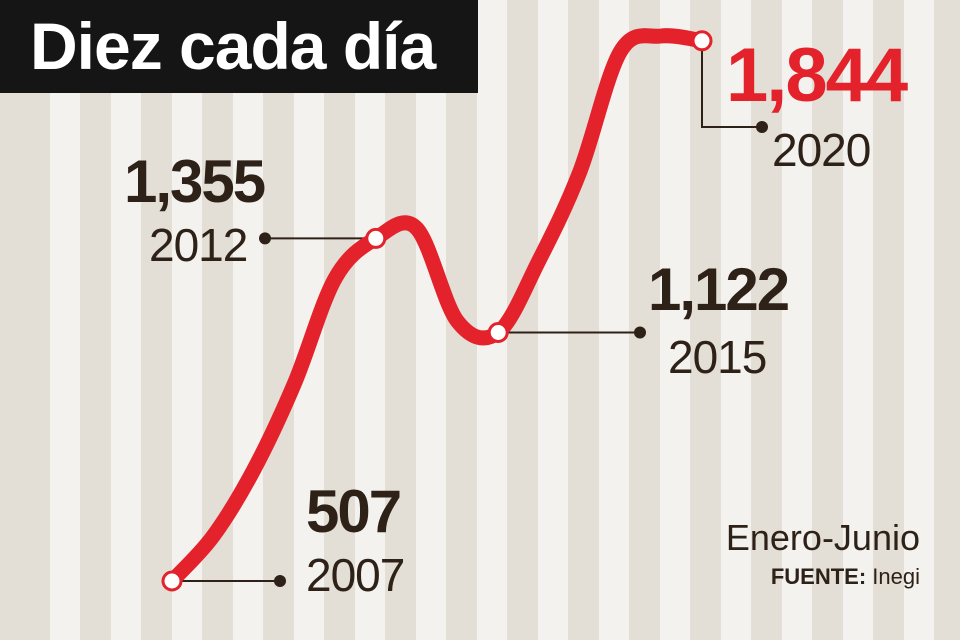 This screenshot has height=640, width=960. I want to click on period-note: Enero-Junio, so click(822, 537).